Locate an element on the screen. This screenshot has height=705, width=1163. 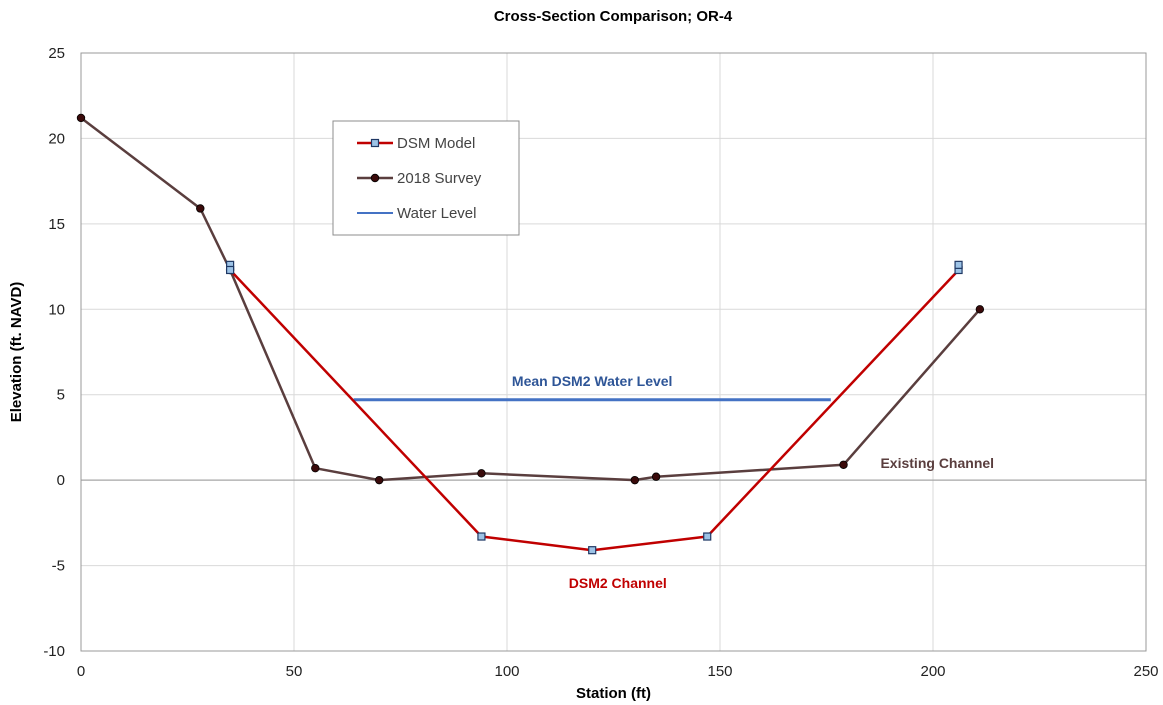
y-tick-label: 10 is located at coordinates (56, 309).